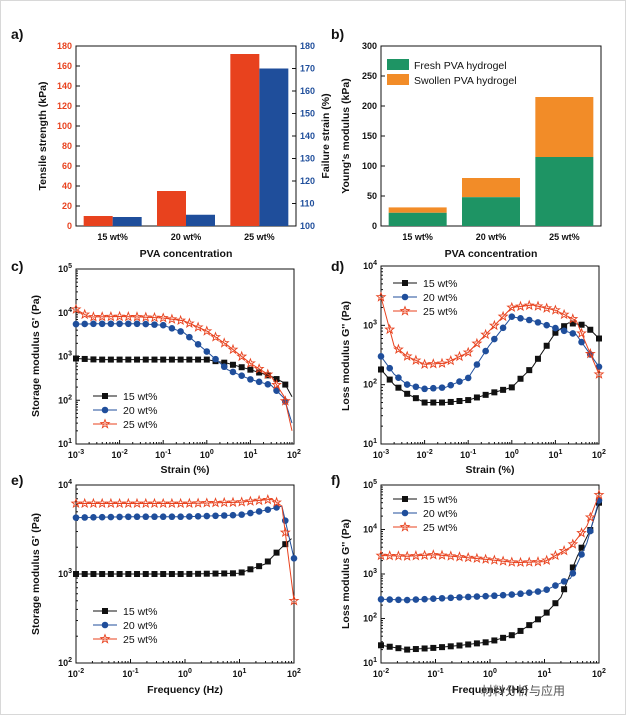  I want to click on chart-a-y2tick-label: 170, so click(307, 69).